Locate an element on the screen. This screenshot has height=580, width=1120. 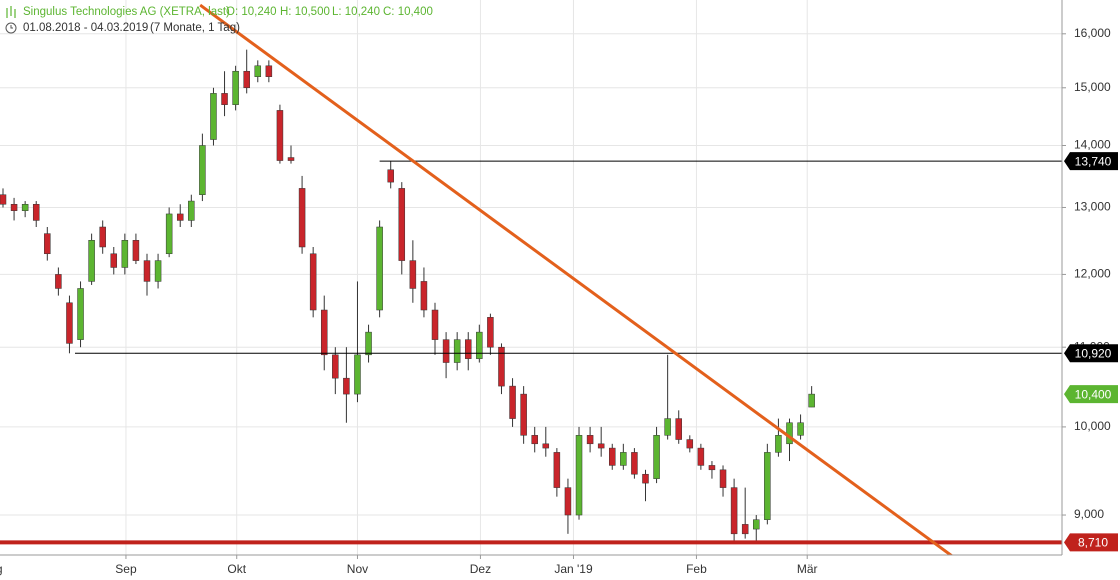
date-range: 01.08.2018 - 04.03.2019 is located at coordinates (85, 28).